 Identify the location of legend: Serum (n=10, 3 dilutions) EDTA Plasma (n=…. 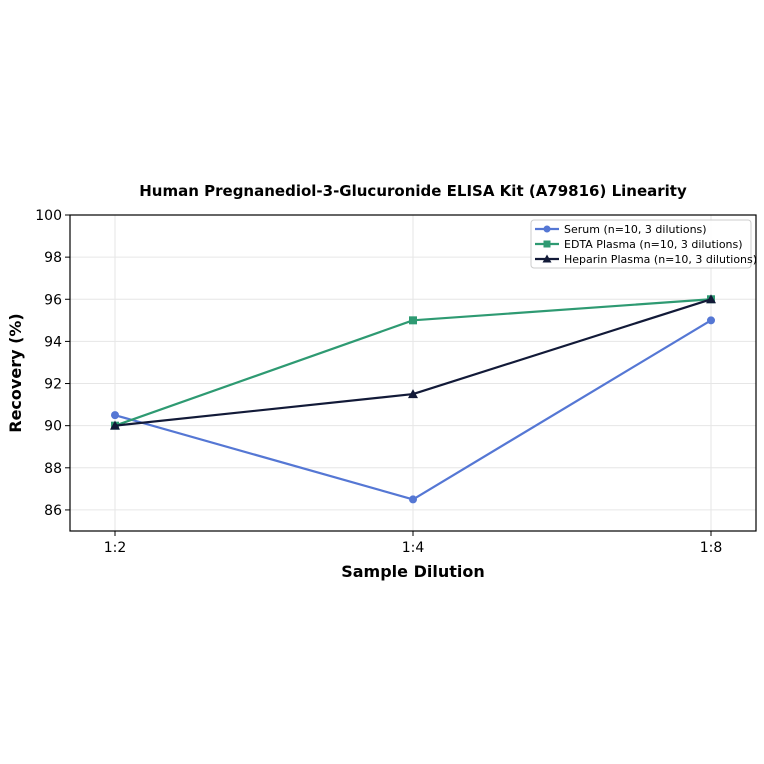
(643, 244).